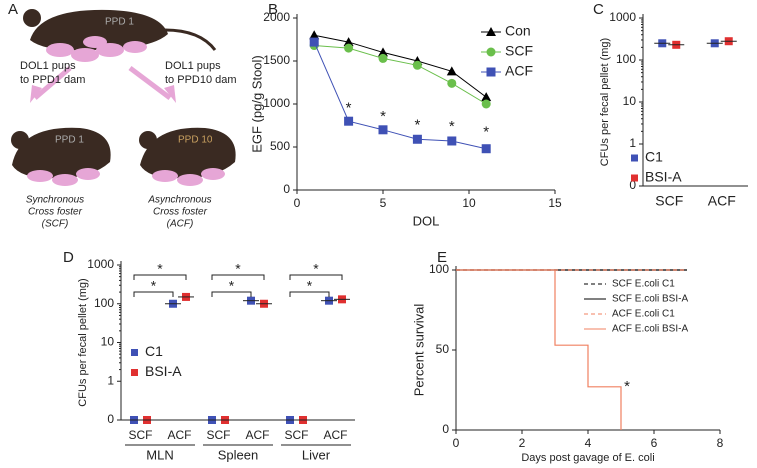 Image resolution: width=757 pixels, height=468 pixels. I want to click on panel-label: C, so click(598, 9).